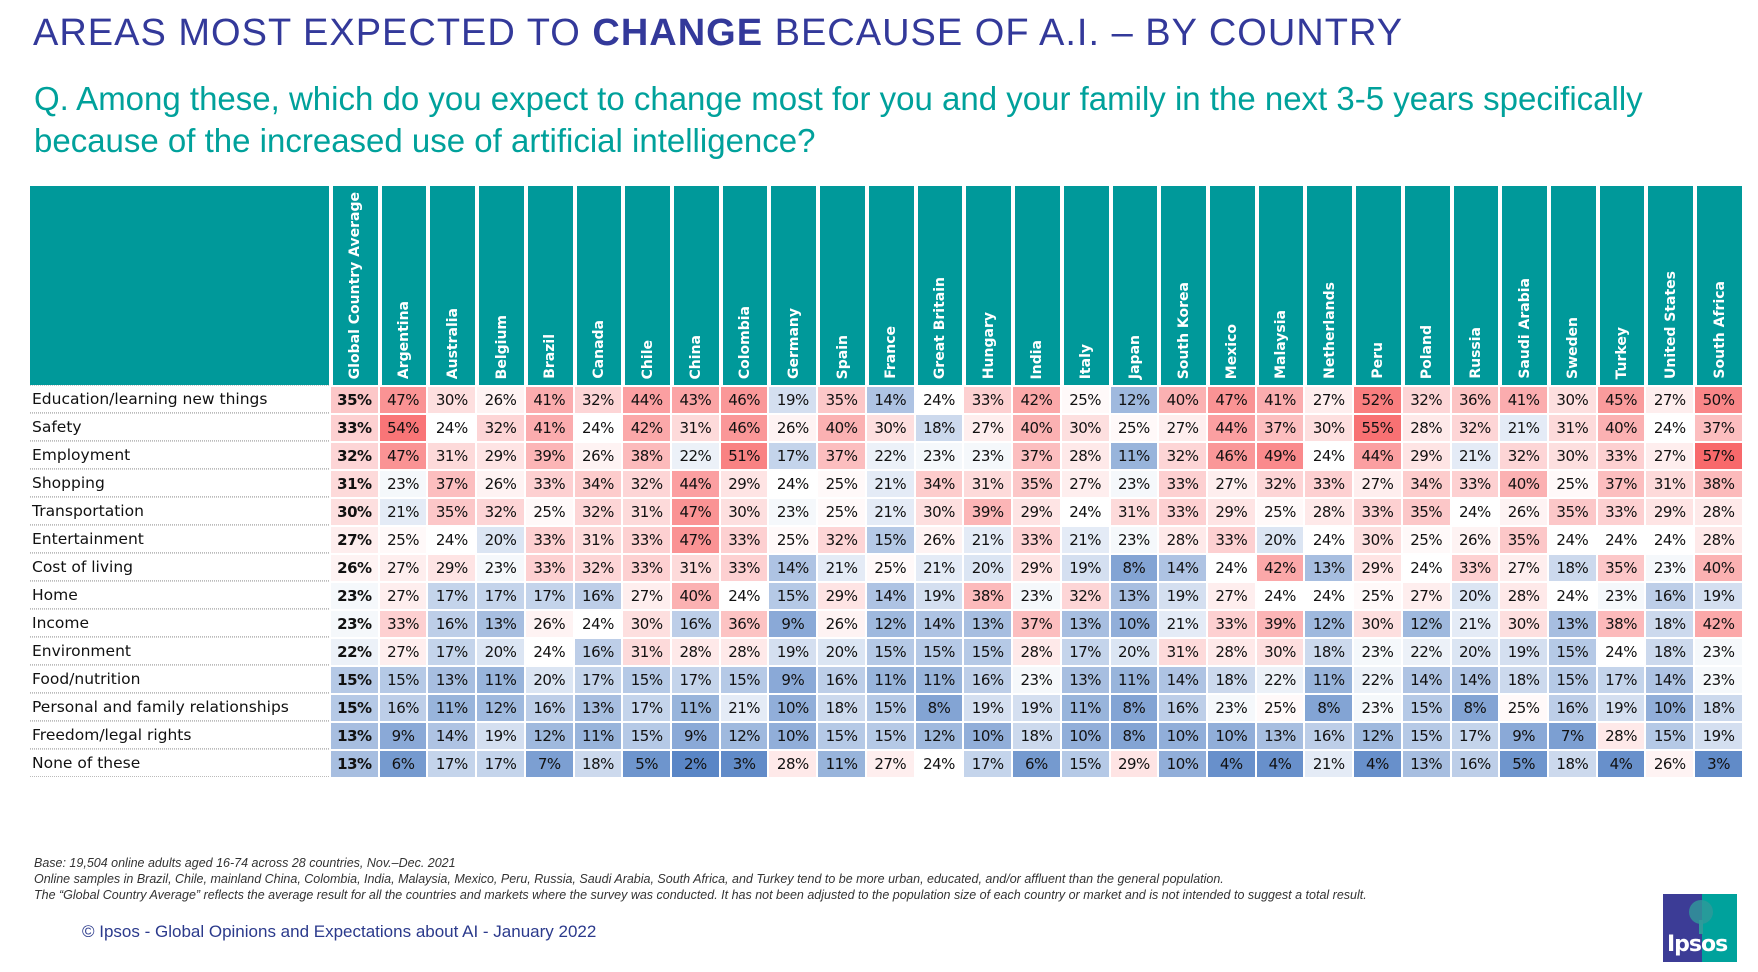 The height and width of the screenshot is (972, 1758). What do you see at coordinates (1182, 285) in the screenshot?
I see `column-header: South Korea` at bounding box center [1182, 285].